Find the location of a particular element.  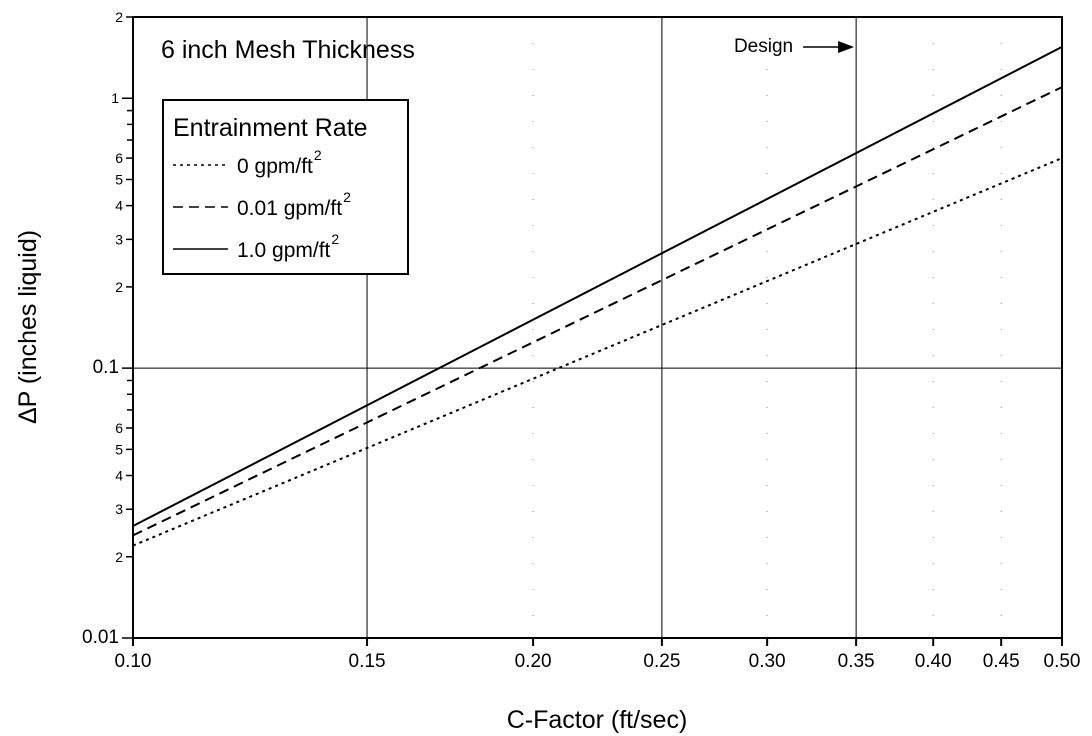

design-annotation-label: Design is located at coordinates (763, 46).